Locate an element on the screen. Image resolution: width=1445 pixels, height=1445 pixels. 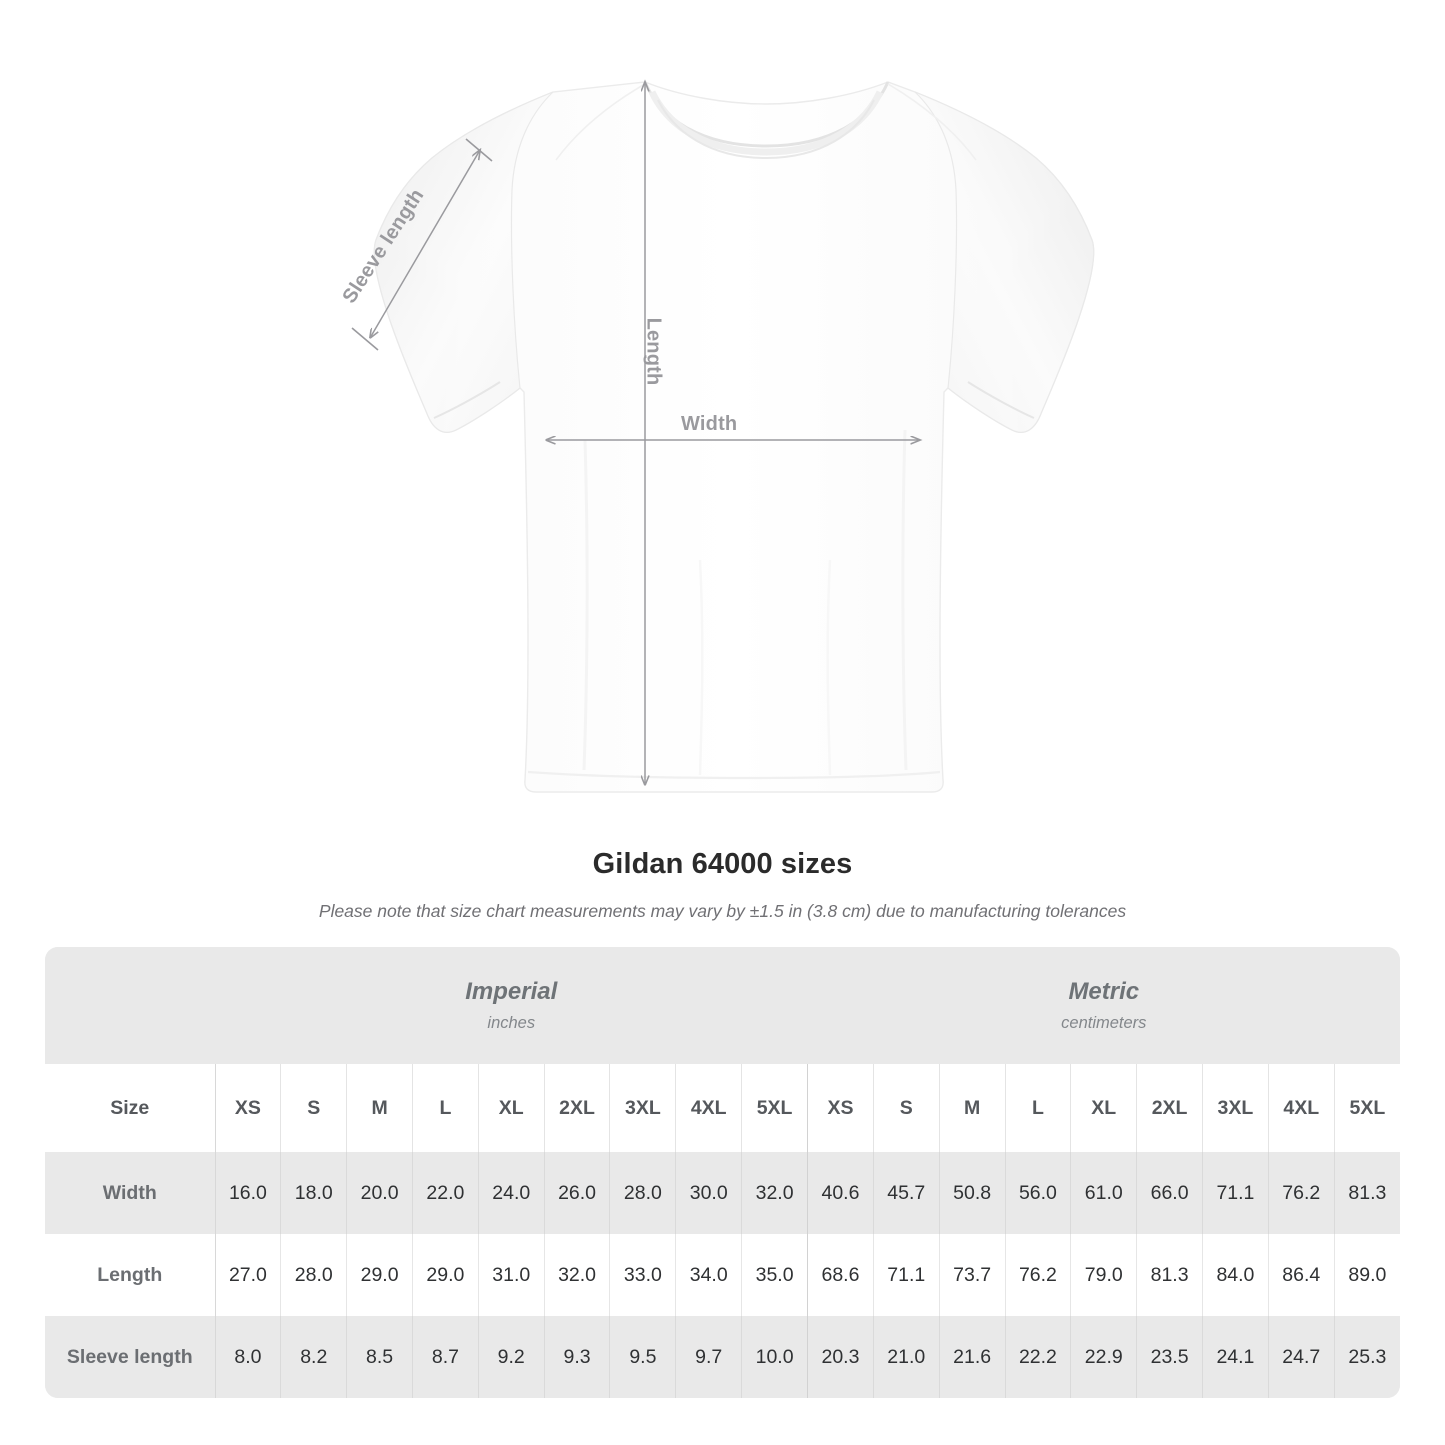
cell-sleeve-length-metric-xl: 22.9 is located at coordinates (1104, 1357).